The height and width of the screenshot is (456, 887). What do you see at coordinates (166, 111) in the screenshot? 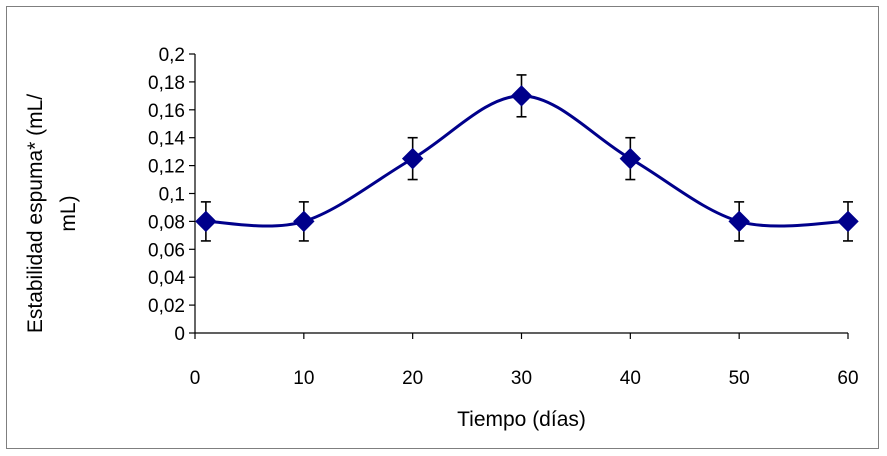
I see `y-tick-label: 0,16` at bounding box center [166, 111].